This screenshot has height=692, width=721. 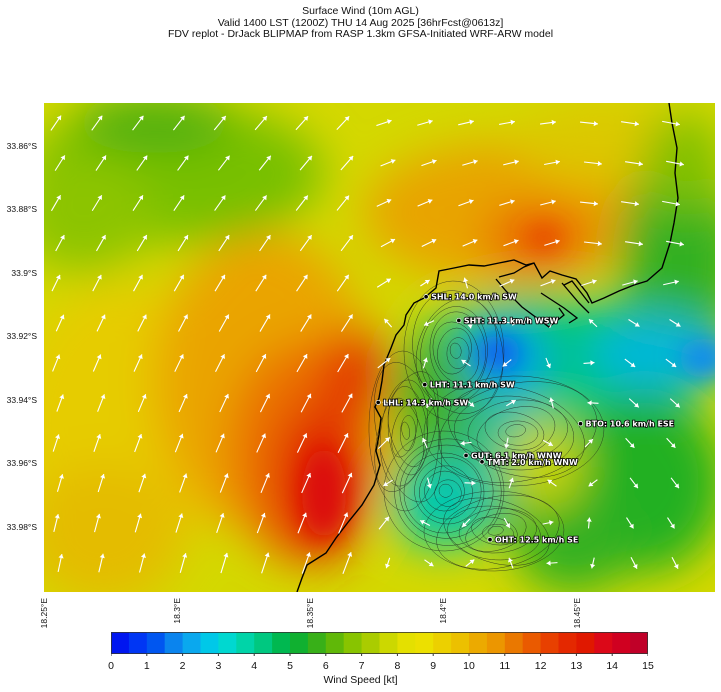 What do you see at coordinates (425, 385) in the screenshot?
I see `station-dot-lht` at bounding box center [425, 385].